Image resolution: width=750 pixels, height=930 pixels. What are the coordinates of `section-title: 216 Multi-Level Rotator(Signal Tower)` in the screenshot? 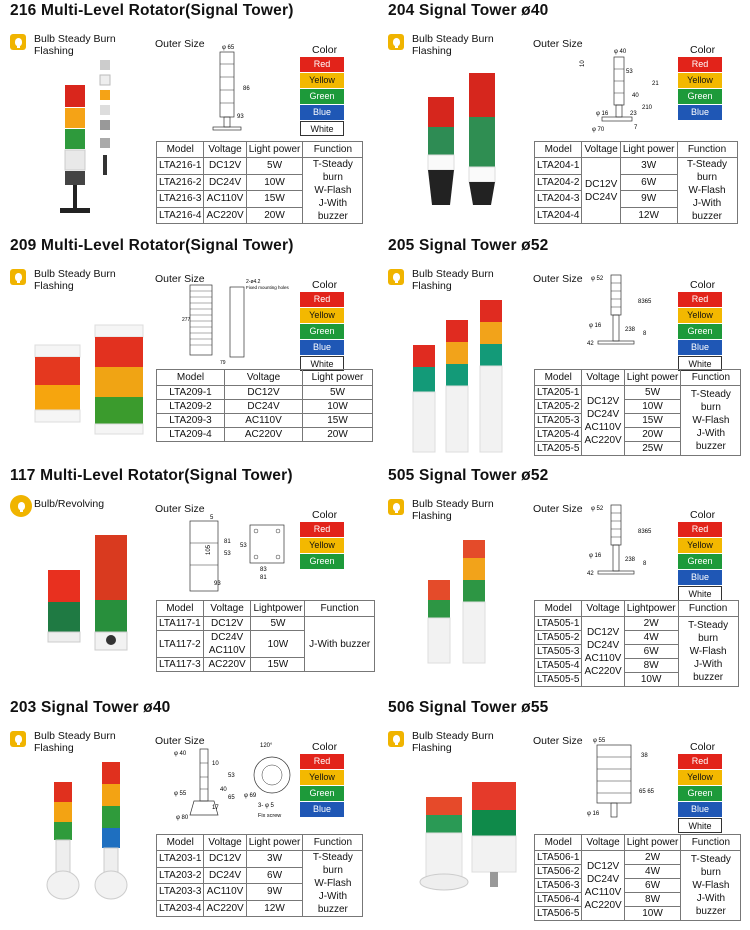 It's located at (152, 10).